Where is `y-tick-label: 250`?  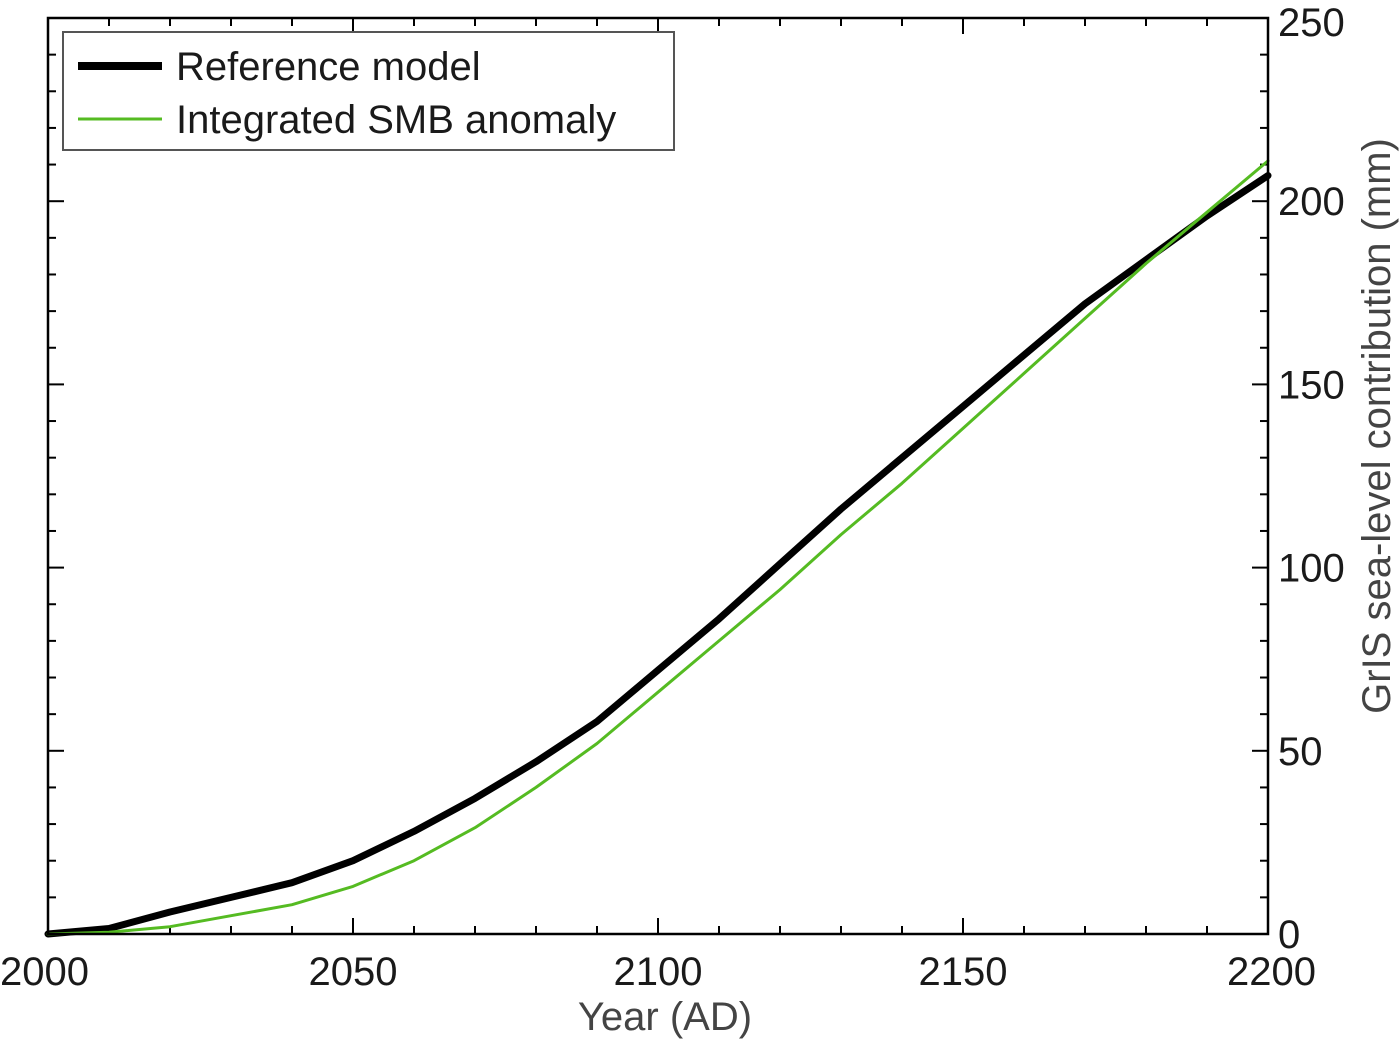 y-tick-label: 250 is located at coordinates (1311, 23).